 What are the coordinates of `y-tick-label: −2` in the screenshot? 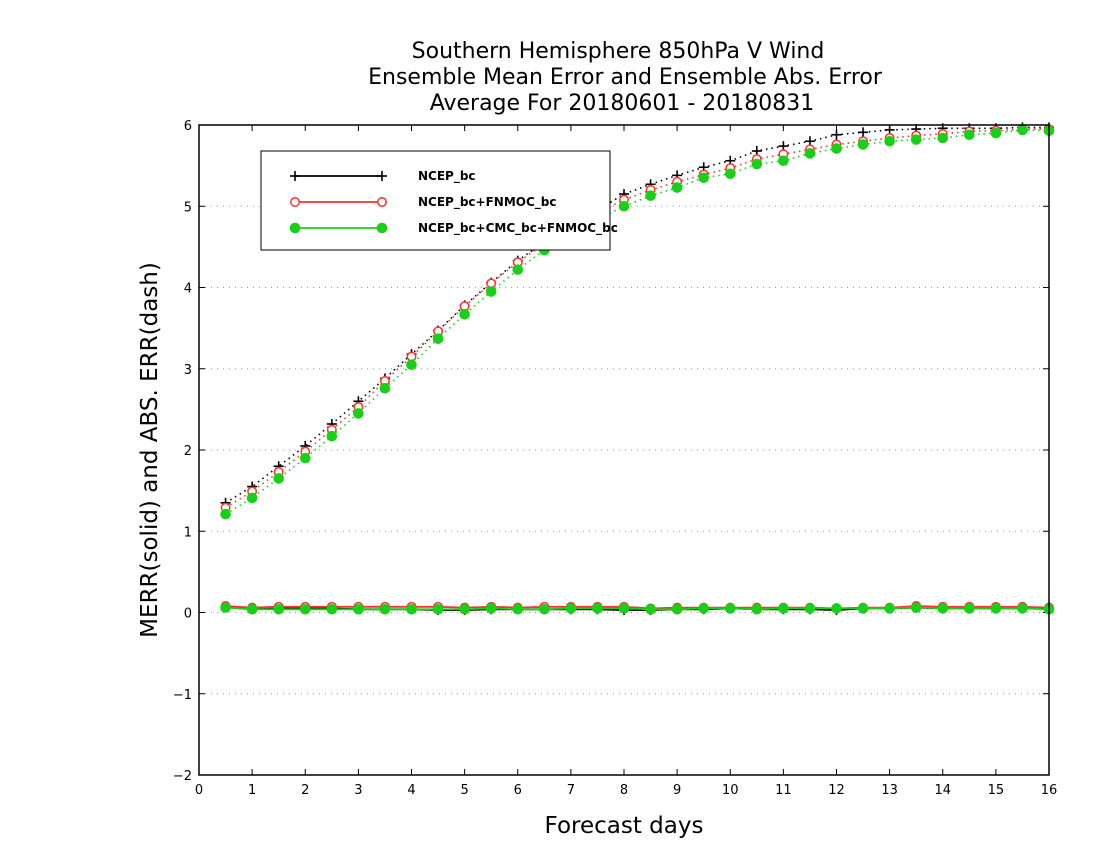 It's located at (182, 776).